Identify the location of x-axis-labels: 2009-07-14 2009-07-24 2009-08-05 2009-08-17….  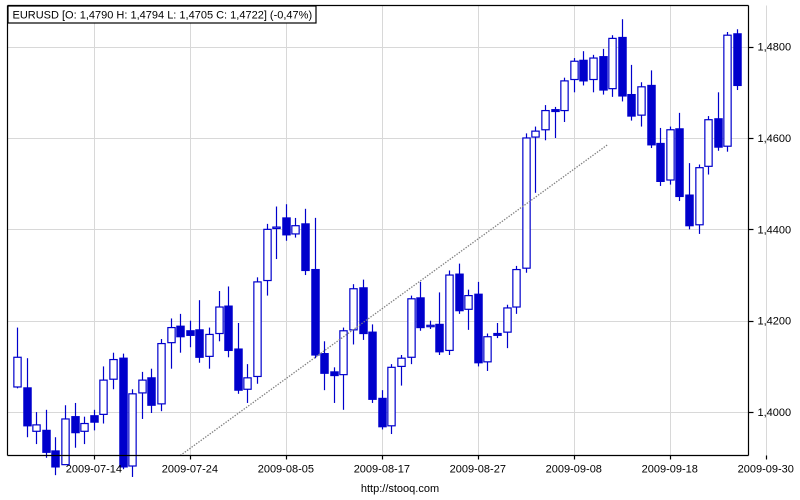
(430, 470).